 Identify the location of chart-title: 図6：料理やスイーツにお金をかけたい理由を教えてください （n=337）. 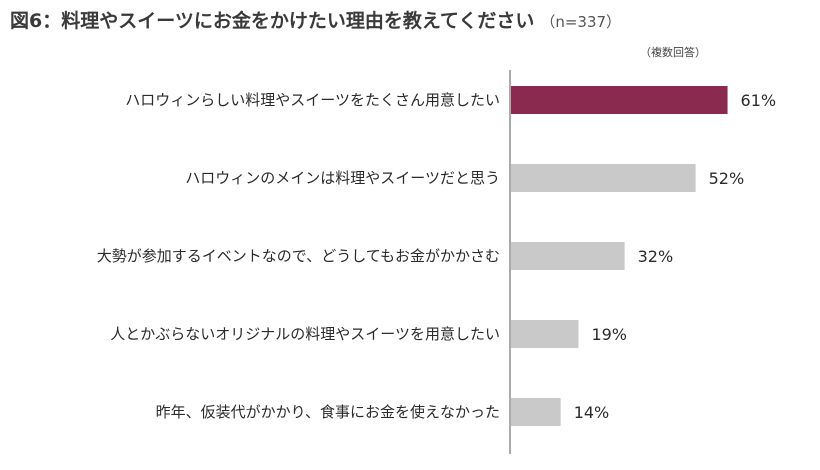
(315, 19).